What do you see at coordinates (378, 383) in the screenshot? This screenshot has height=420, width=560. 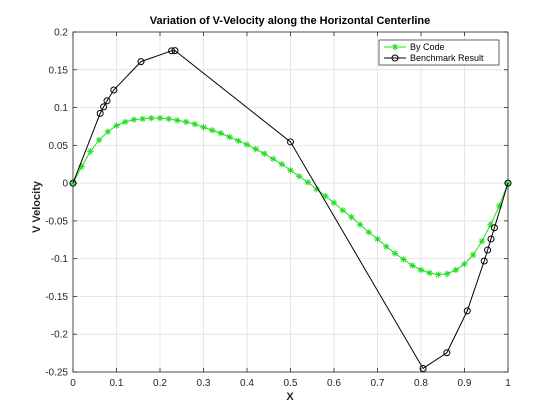 I see `x-tick-label: 0.7` at bounding box center [378, 383].